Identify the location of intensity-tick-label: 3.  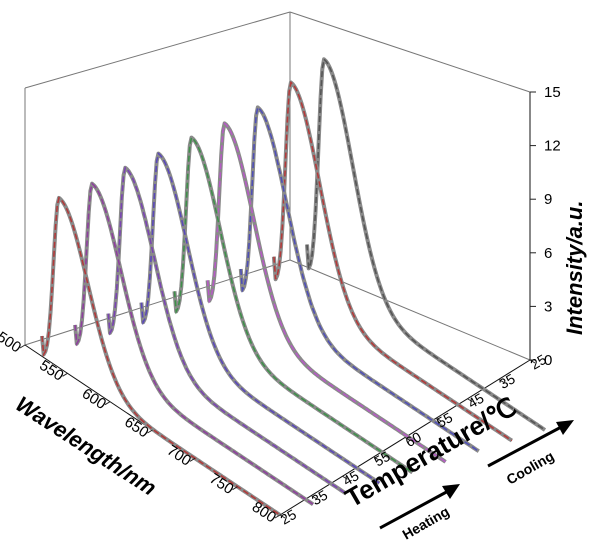
(548, 306).